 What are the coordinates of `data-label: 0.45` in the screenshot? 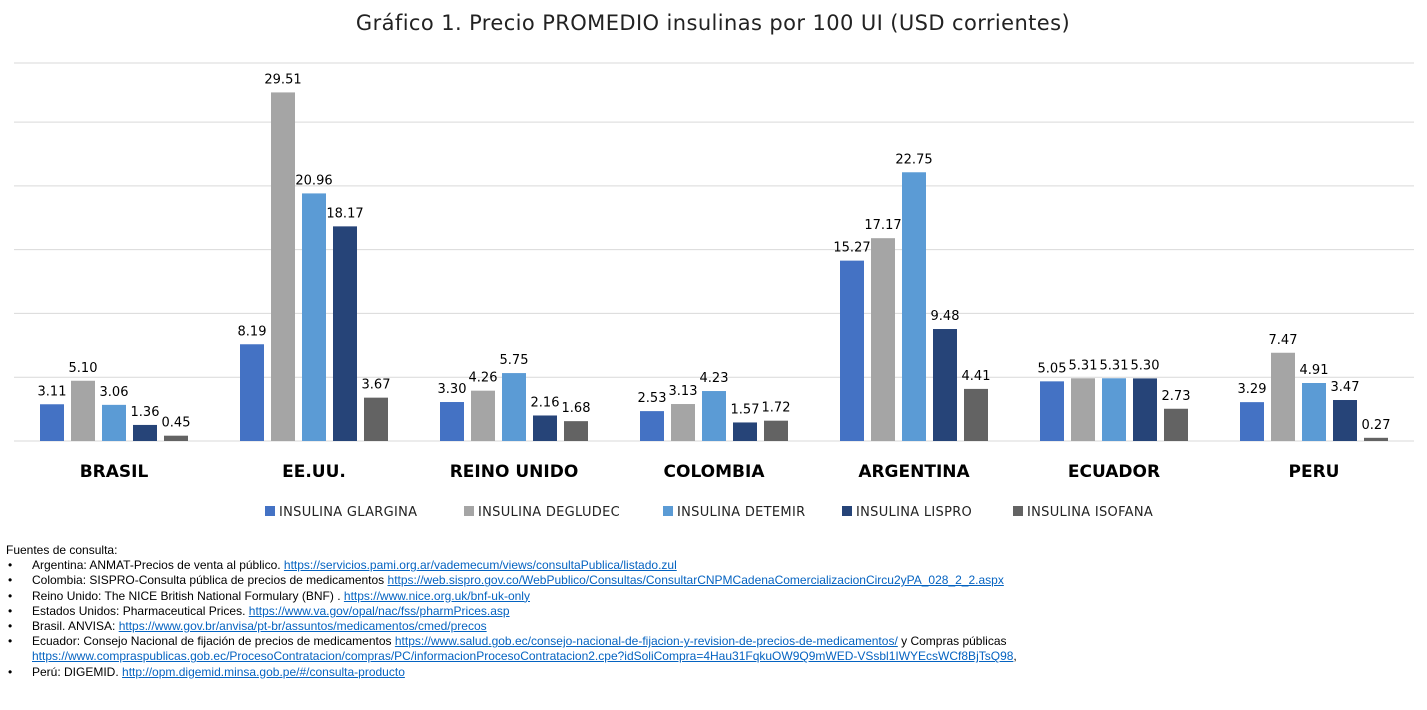 It's located at (176, 423).